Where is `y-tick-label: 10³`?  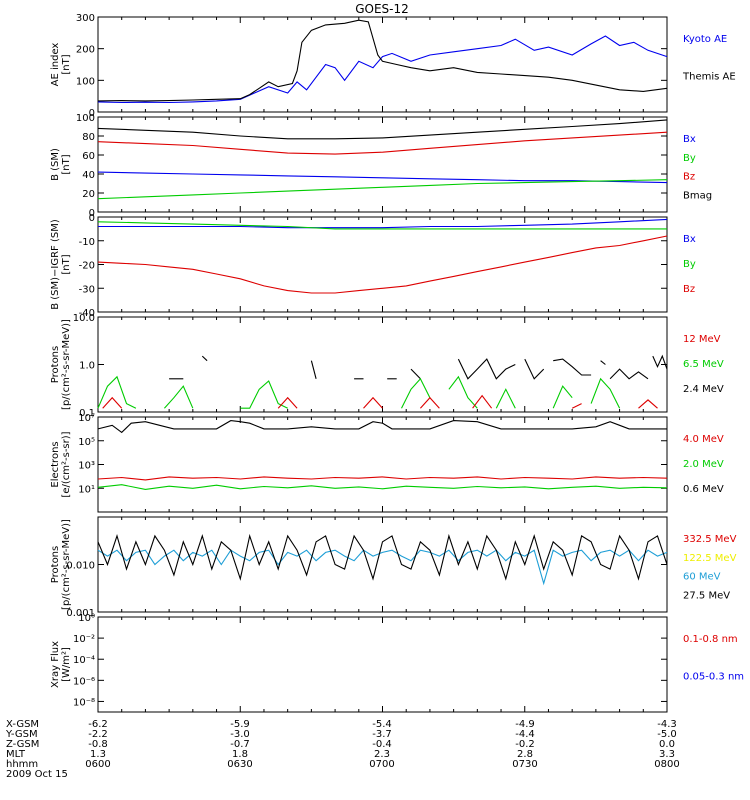
y-tick-label: 10³ is located at coordinates (86, 466).